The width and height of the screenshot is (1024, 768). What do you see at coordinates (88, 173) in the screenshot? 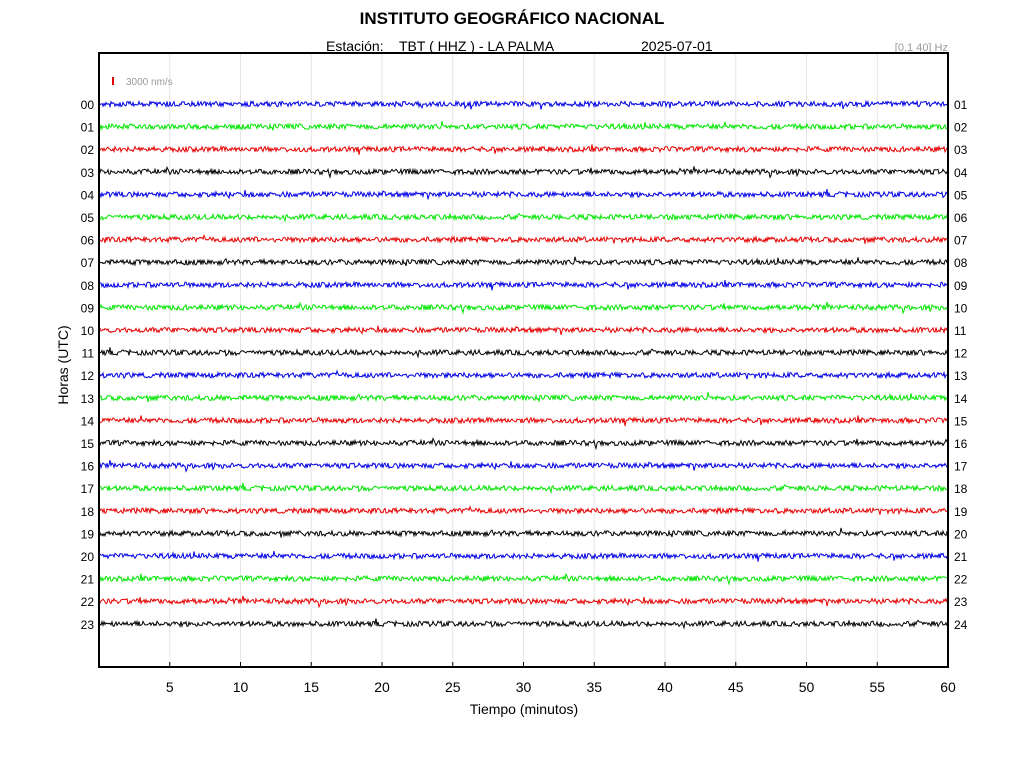
I see `hour-label-left: 03` at bounding box center [88, 173].